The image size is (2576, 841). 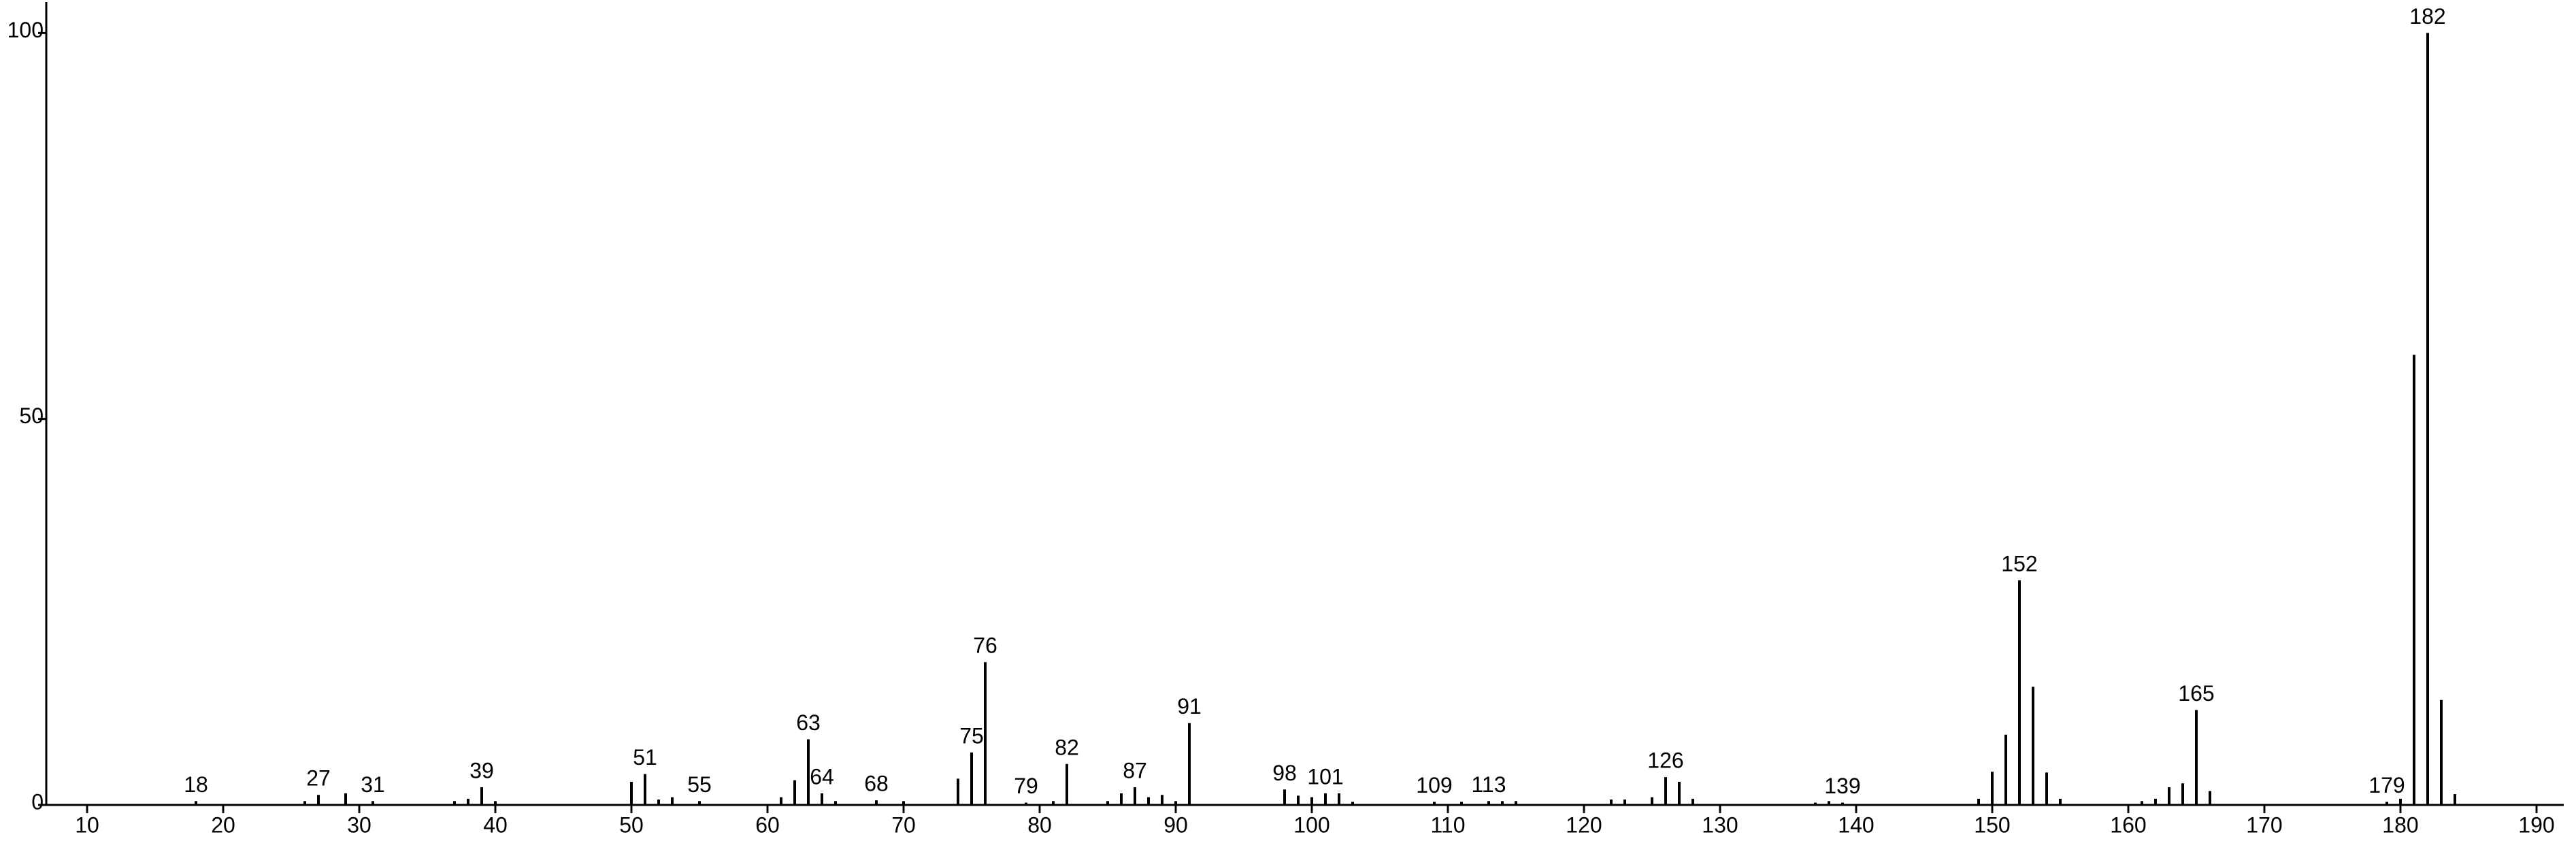 I want to click on peak-label: 91, so click(x=1189, y=707).